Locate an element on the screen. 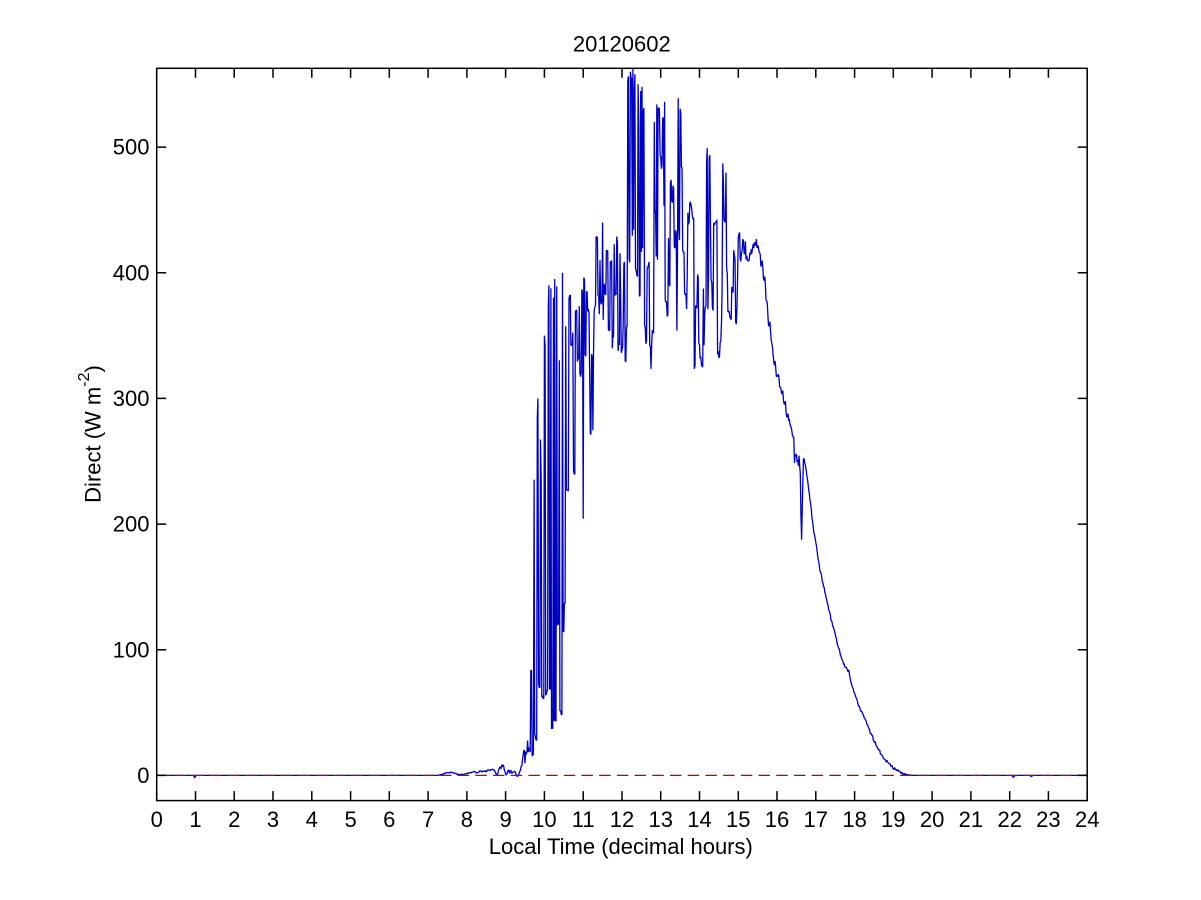 This screenshot has height=900, width=1201. svg-text: 5 is located at coordinates (350, 819).